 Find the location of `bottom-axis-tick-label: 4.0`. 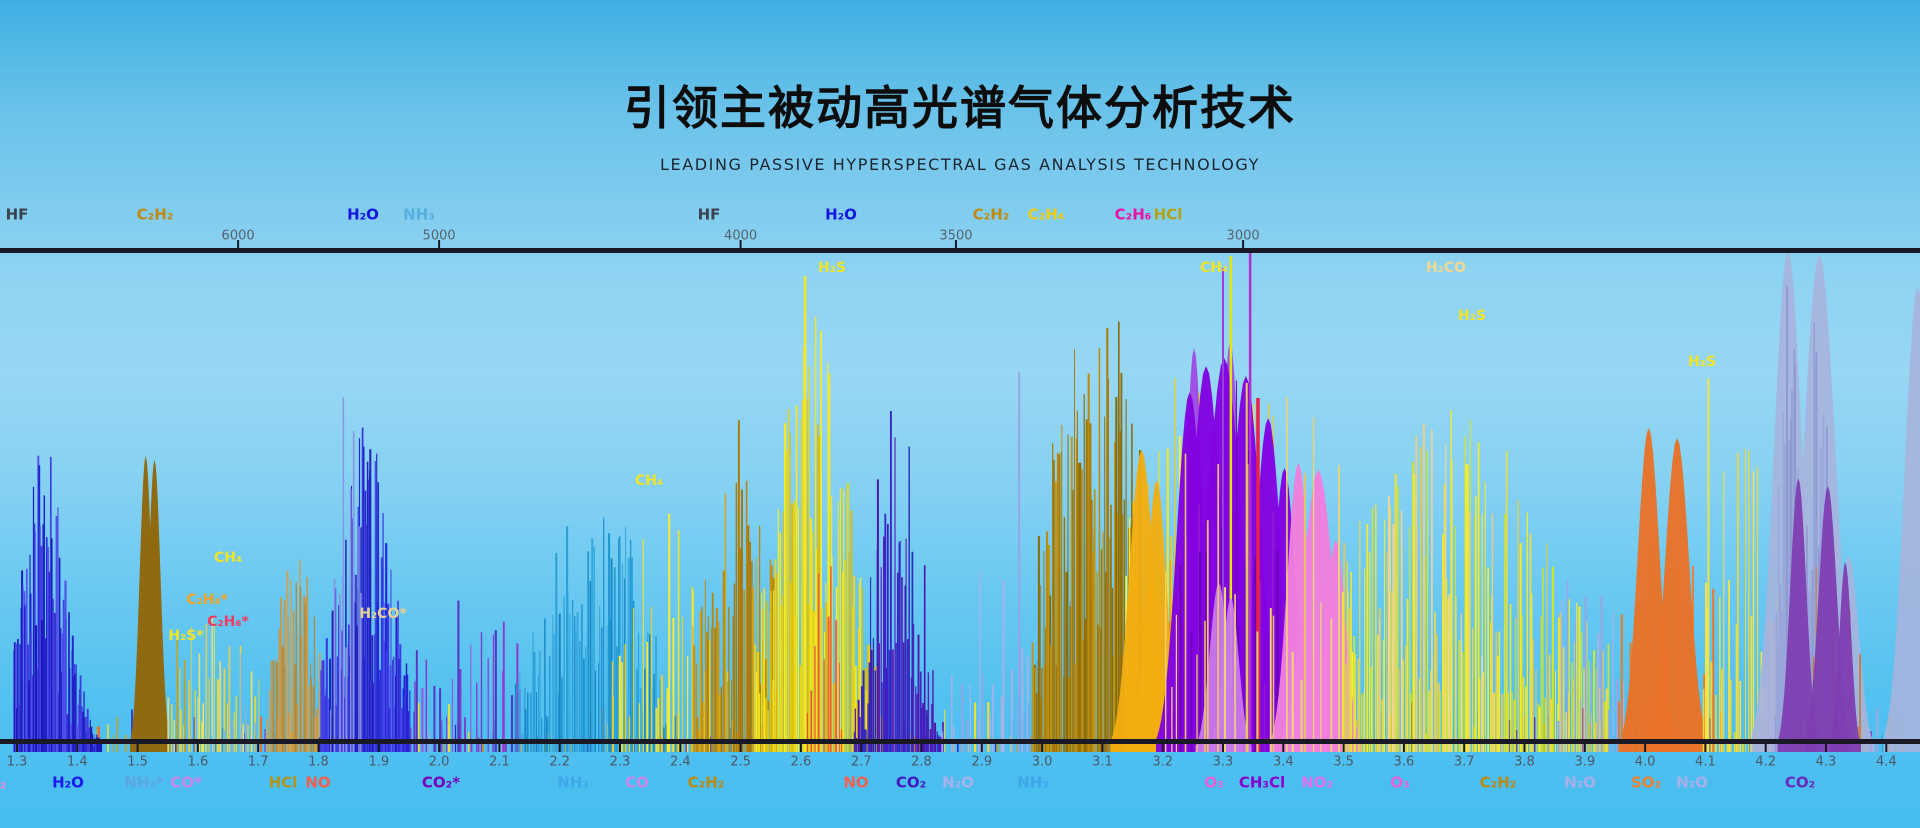

bottom-axis-tick-label: 4.0 is located at coordinates (1645, 762).